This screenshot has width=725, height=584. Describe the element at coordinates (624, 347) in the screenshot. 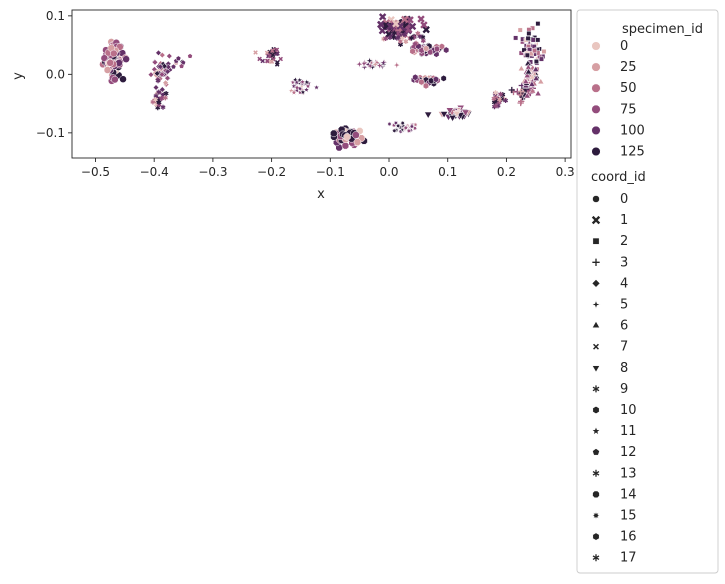

I see `legend-style-label: 7` at that location.